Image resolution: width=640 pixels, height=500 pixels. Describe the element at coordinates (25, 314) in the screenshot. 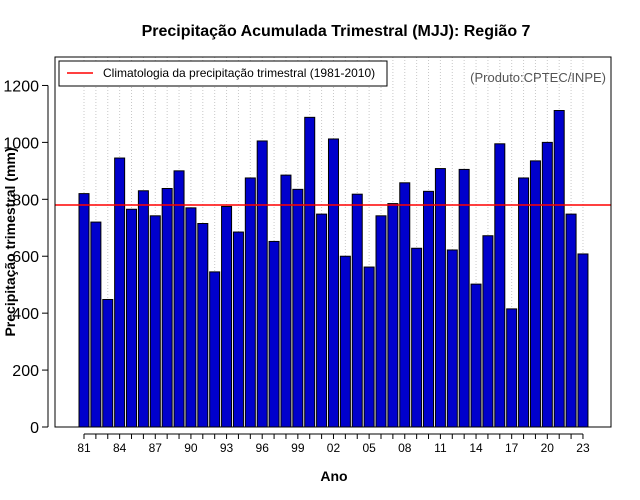

I see `y-tick-label: 400` at that location.